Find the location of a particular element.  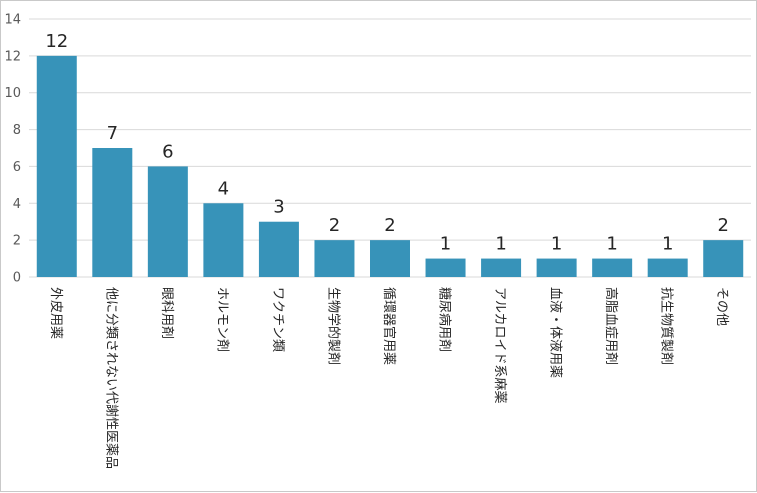

y-tick-label: 0 is located at coordinates (17, 278).